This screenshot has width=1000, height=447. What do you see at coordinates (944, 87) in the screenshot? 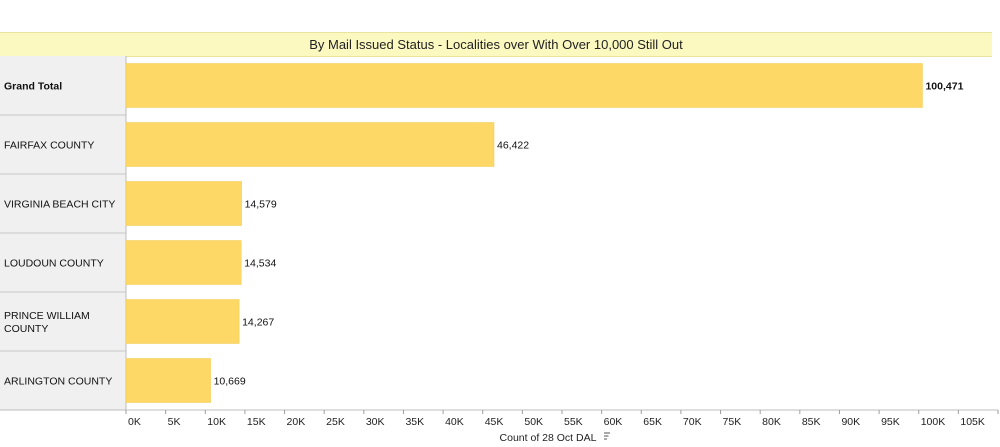
I see `data-label: 100,471` at bounding box center [944, 87].